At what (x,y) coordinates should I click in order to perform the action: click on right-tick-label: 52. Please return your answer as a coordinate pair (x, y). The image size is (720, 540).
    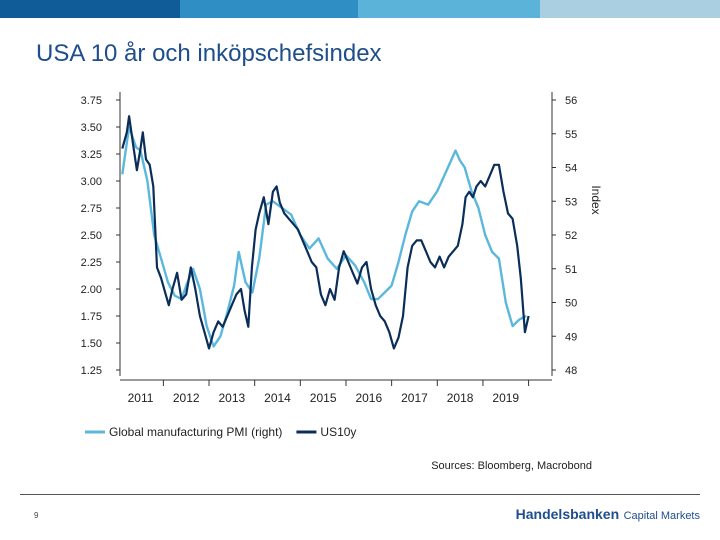
    Looking at the image, I should click on (571, 236).